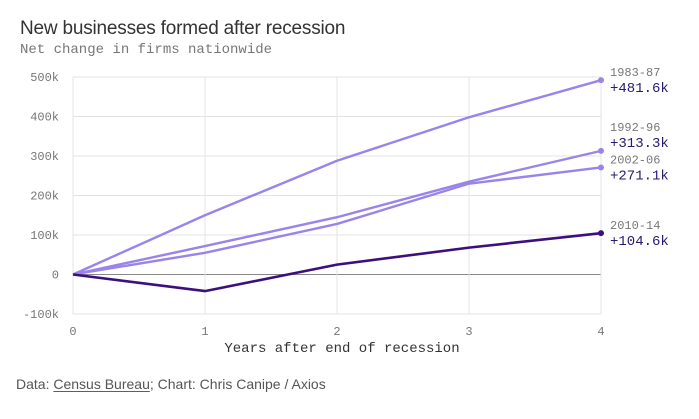  What do you see at coordinates (635, 160) in the screenshot?
I see `series-name-label: 2002-06` at bounding box center [635, 160].